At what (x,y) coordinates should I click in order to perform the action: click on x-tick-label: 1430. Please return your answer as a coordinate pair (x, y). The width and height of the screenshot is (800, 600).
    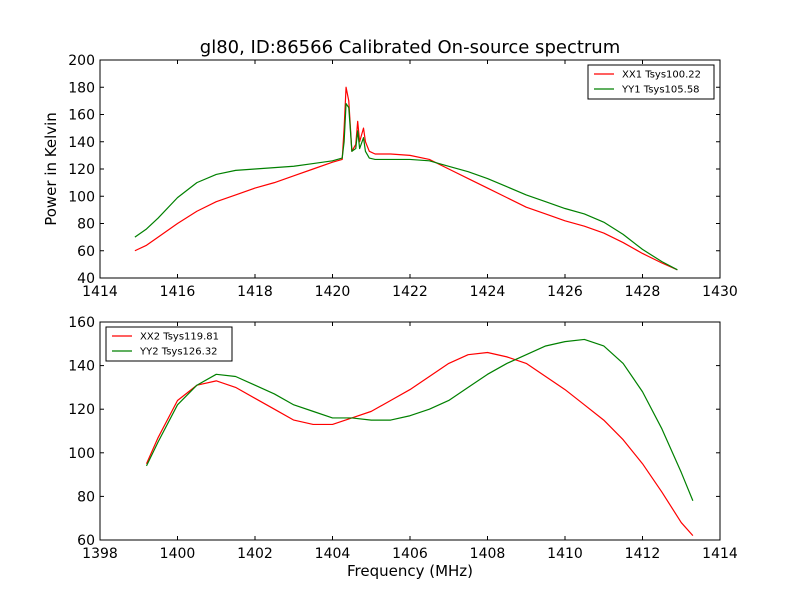
    Looking at the image, I should click on (720, 292).